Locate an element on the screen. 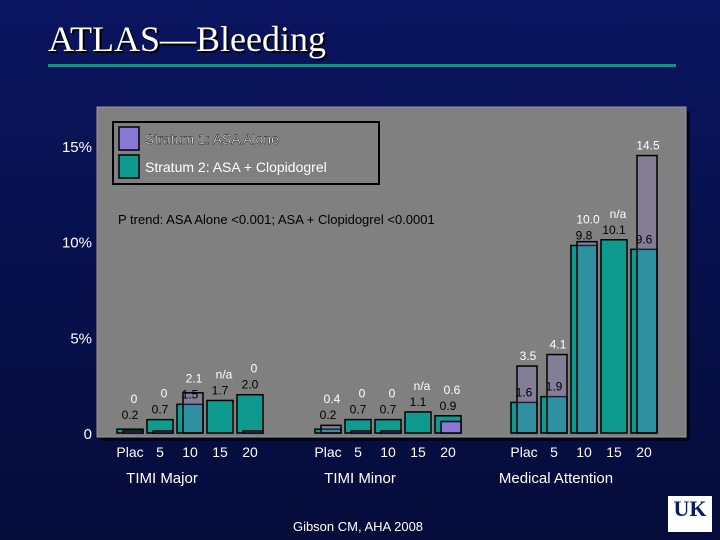 The image size is (720, 540). value-label-stratum1: 10.0 is located at coordinates (588, 219).